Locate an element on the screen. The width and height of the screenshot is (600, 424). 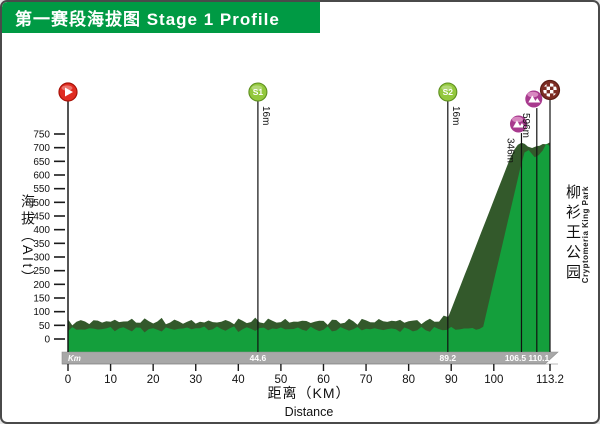
y-axis-tick-label: 0 is located at coordinates (47, 340).